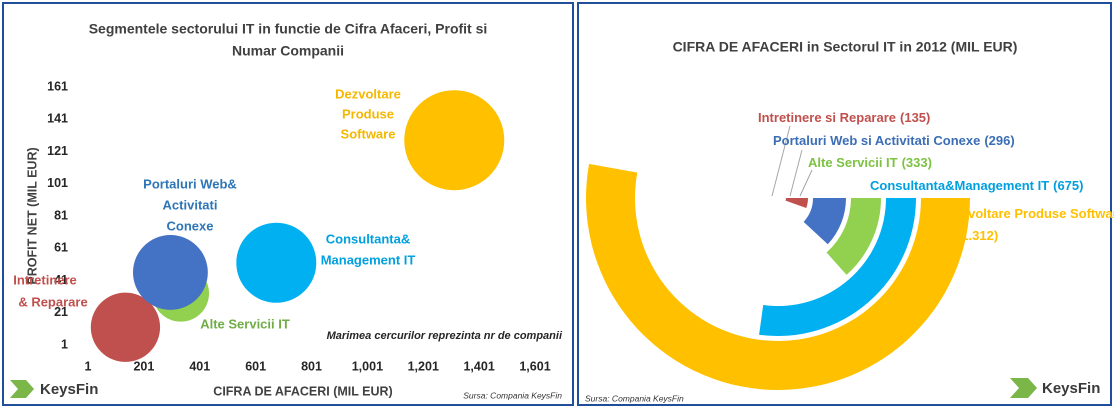 This screenshot has height=408, width=1114. I want to click on bubble-label: Management IT, so click(368, 259).